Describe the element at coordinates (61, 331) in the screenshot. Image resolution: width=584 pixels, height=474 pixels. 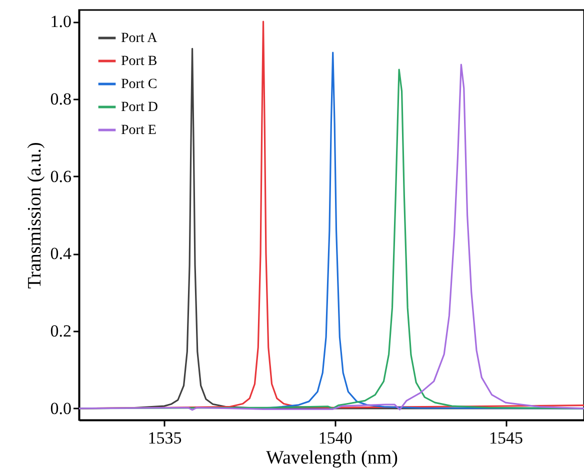
I see `y-tick-label: 0.2` at that location.